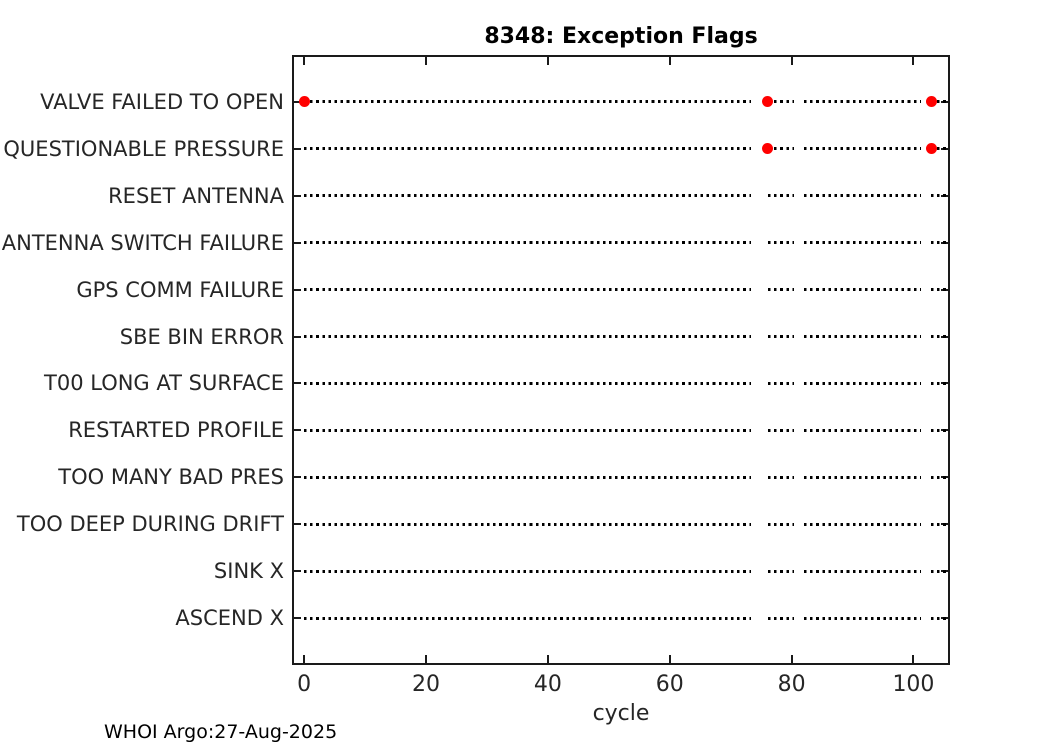  Describe the element at coordinates (621, 36) in the screenshot. I see `chart-title: 8348: Exception Flags` at that location.